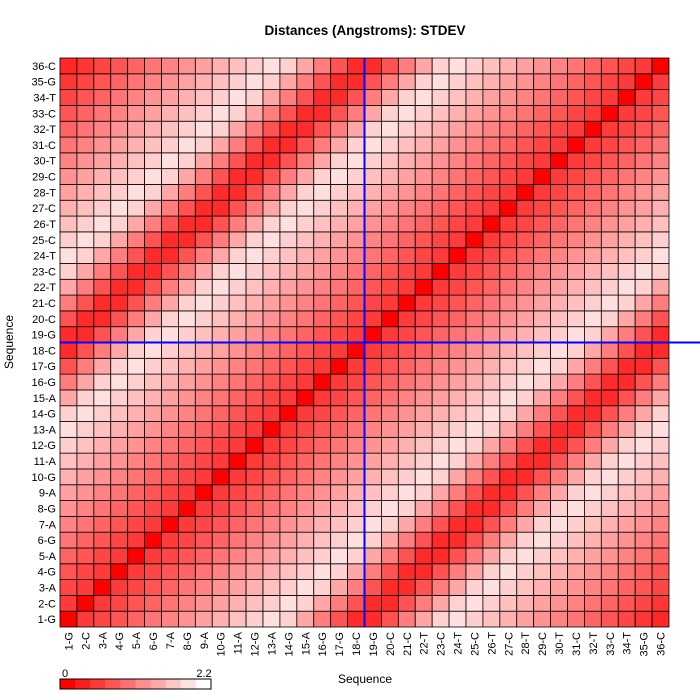 The height and width of the screenshot is (700, 700). I want to click on y-tick-label: 31-C, so click(44, 146).